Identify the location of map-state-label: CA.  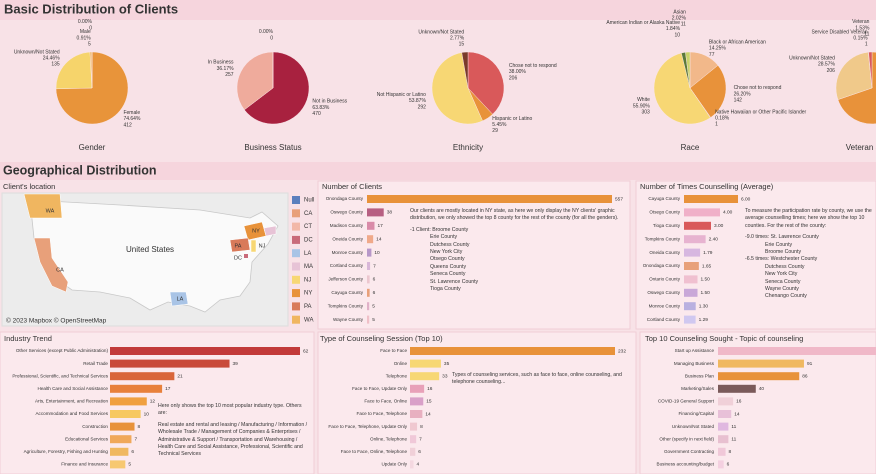
(60, 270).